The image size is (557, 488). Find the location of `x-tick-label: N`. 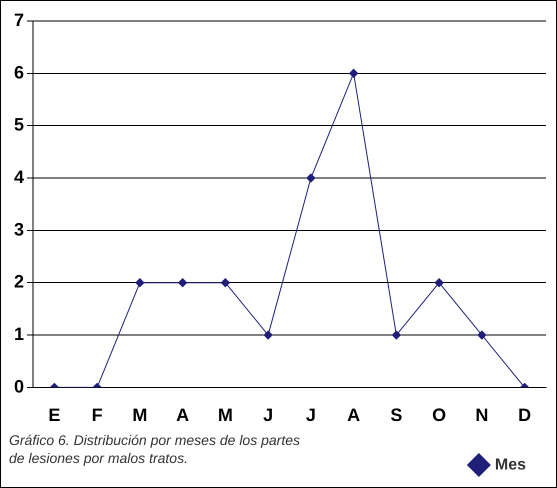

x-tick-label: N is located at coordinates (481, 415).